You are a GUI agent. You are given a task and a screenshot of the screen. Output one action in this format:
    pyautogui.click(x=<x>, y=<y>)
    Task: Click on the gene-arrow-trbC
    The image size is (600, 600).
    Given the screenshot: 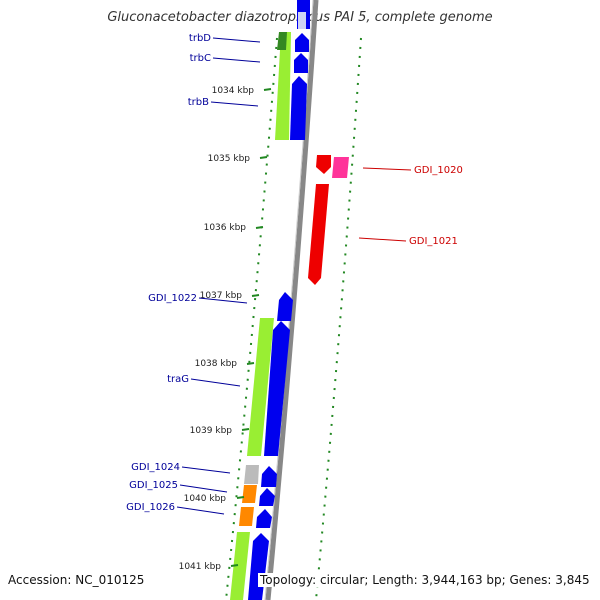 What is the action you would take?
    pyautogui.click(x=301, y=63)
    